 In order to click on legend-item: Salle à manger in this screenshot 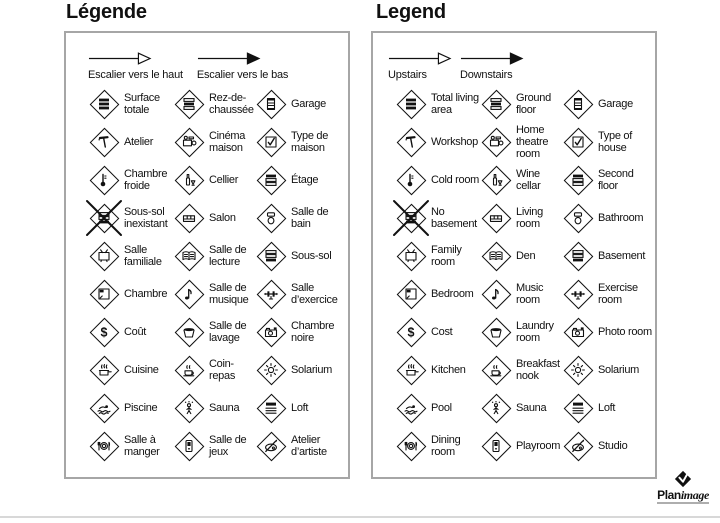, I will do `click(130, 446)`.